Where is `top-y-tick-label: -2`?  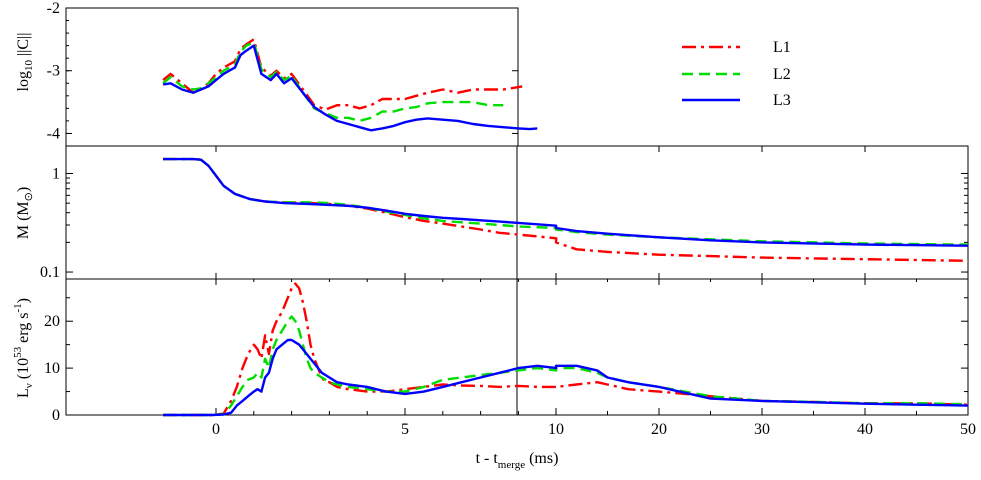
top-y-tick-label: -2 is located at coordinates (53, 8).